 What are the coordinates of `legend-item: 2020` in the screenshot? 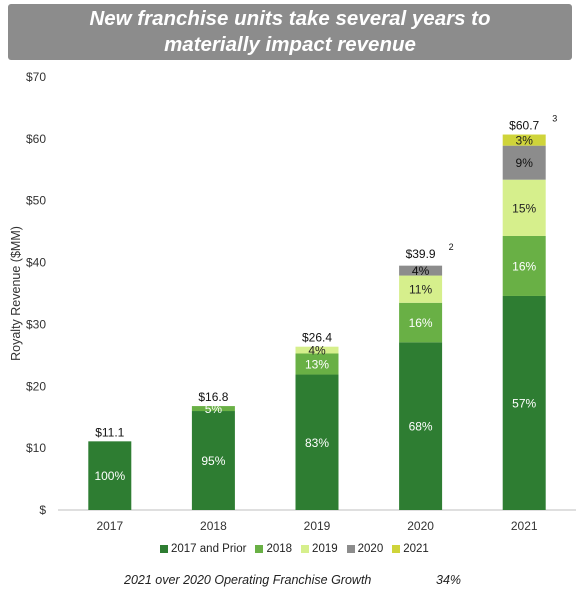 It's located at (365, 549).